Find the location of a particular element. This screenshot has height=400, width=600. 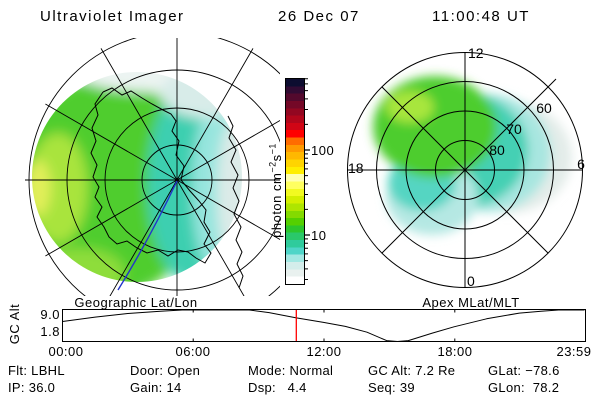

ytick-1-8: 1.8 is located at coordinates (50, 331).